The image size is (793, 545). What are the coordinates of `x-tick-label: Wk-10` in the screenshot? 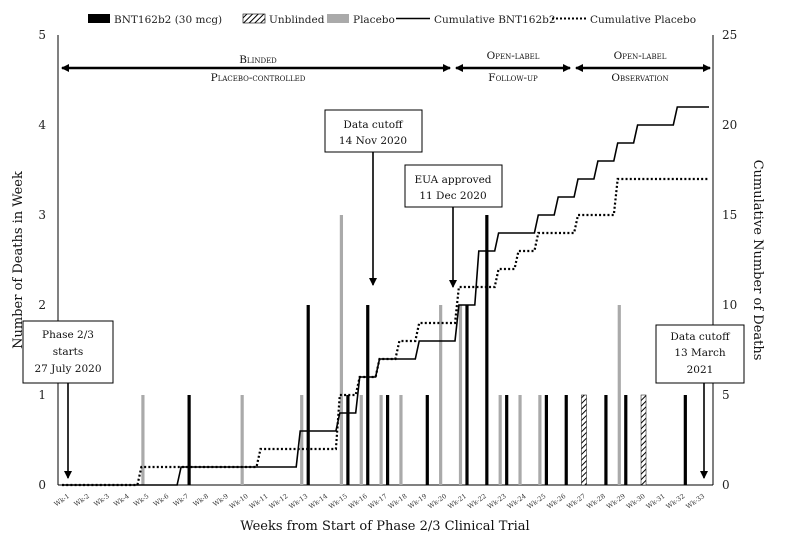 It's located at (239, 501).